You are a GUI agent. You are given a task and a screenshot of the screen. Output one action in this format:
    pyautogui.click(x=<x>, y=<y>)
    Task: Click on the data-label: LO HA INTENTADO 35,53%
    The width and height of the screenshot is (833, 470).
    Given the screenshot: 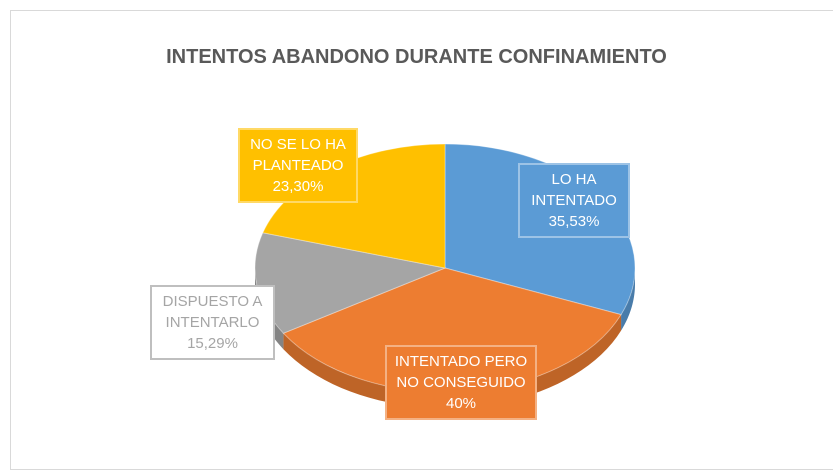 What is the action you would take?
    pyautogui.click(x=574, y=200)
    